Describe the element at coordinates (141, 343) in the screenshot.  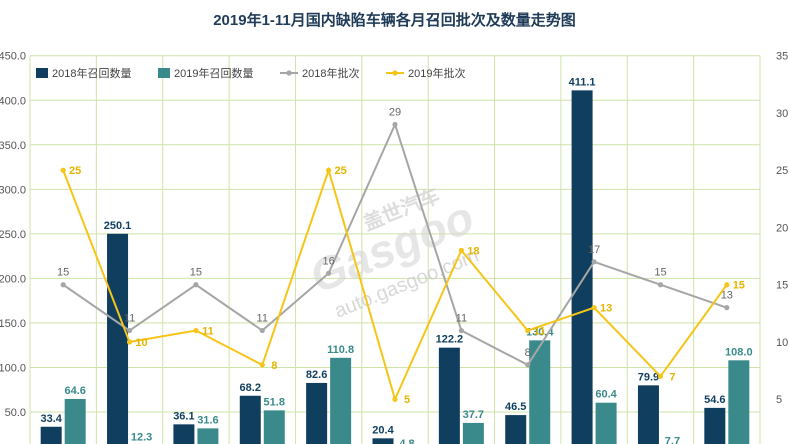
I see `line-data-label: 10` at that location.